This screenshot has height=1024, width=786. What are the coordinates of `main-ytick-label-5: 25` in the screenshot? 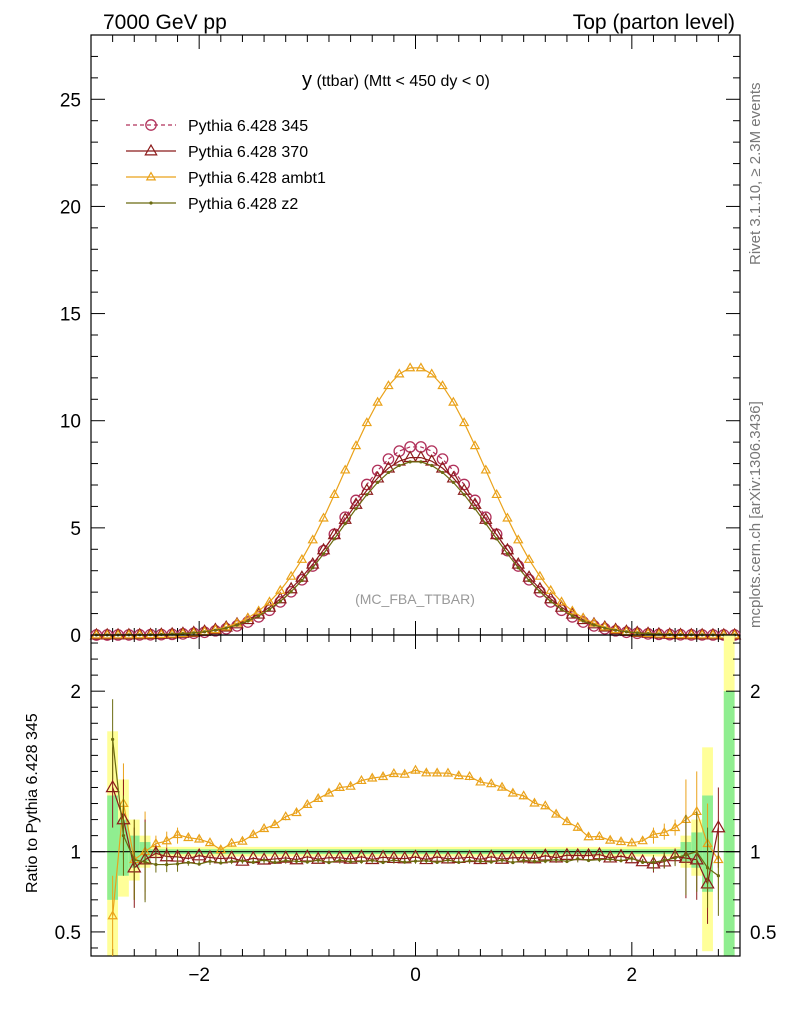 It's located at (70, 100).